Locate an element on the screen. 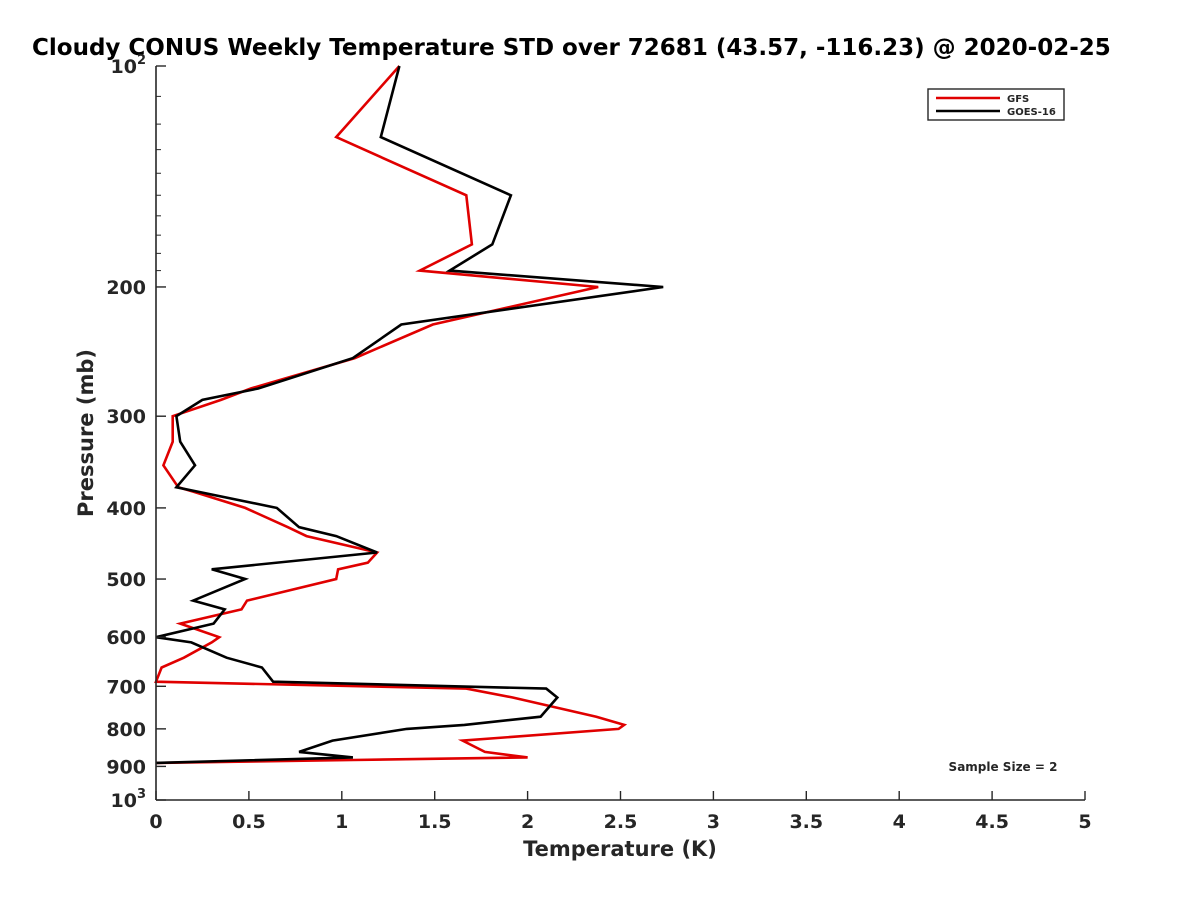 The width and height of the screenshot is (1200, 900). y-tick-label: 10³ is located at coordinates (129, 799).